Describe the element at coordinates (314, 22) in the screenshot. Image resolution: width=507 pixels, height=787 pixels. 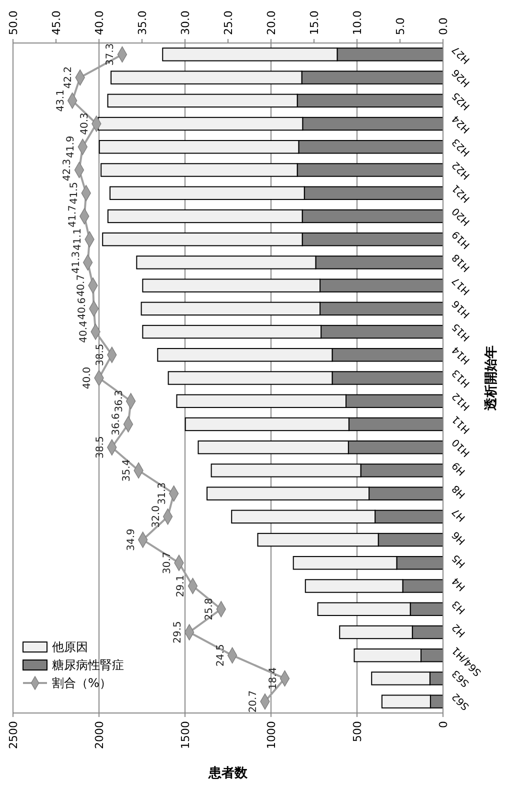
I see `x2-tick-label: 15.0` at that location.